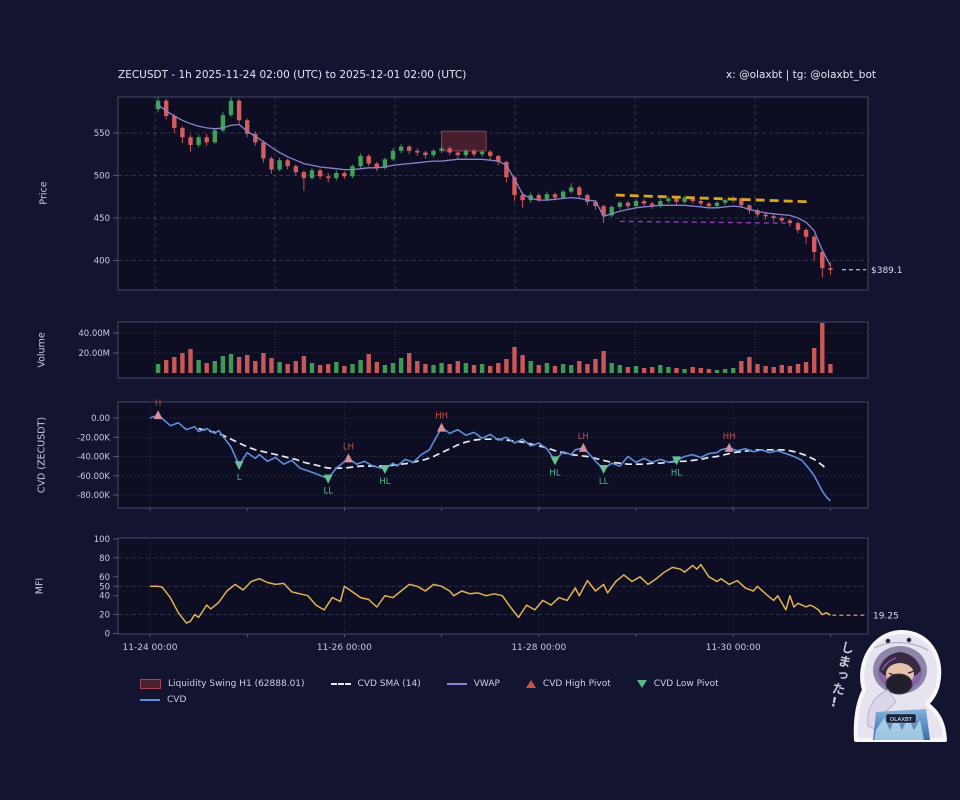  Describe the element at coordinates (104, 578) in the screenshot. I see `y-tick-label: 60` at that location.